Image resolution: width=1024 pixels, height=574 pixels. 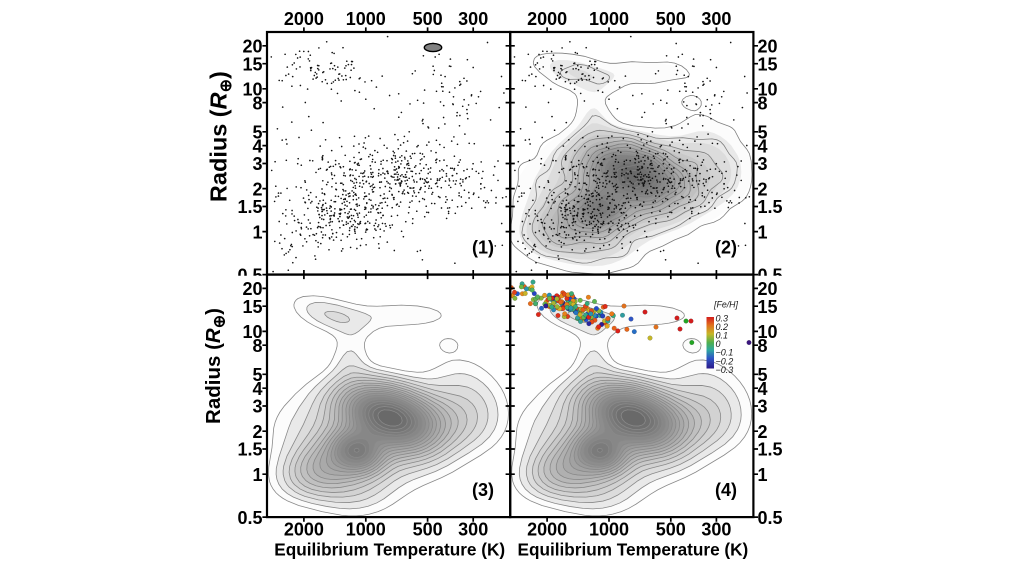 I want to click on svg-text: −0.2, so click(x=725, y=361).